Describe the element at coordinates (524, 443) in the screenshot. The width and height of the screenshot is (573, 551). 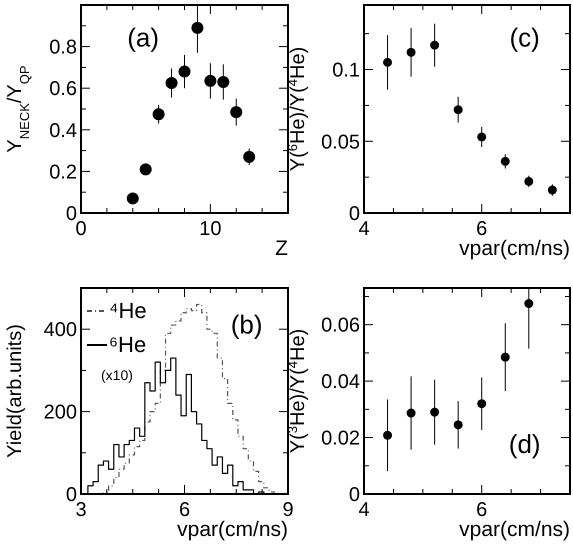
I see `text: (d)` at that location.